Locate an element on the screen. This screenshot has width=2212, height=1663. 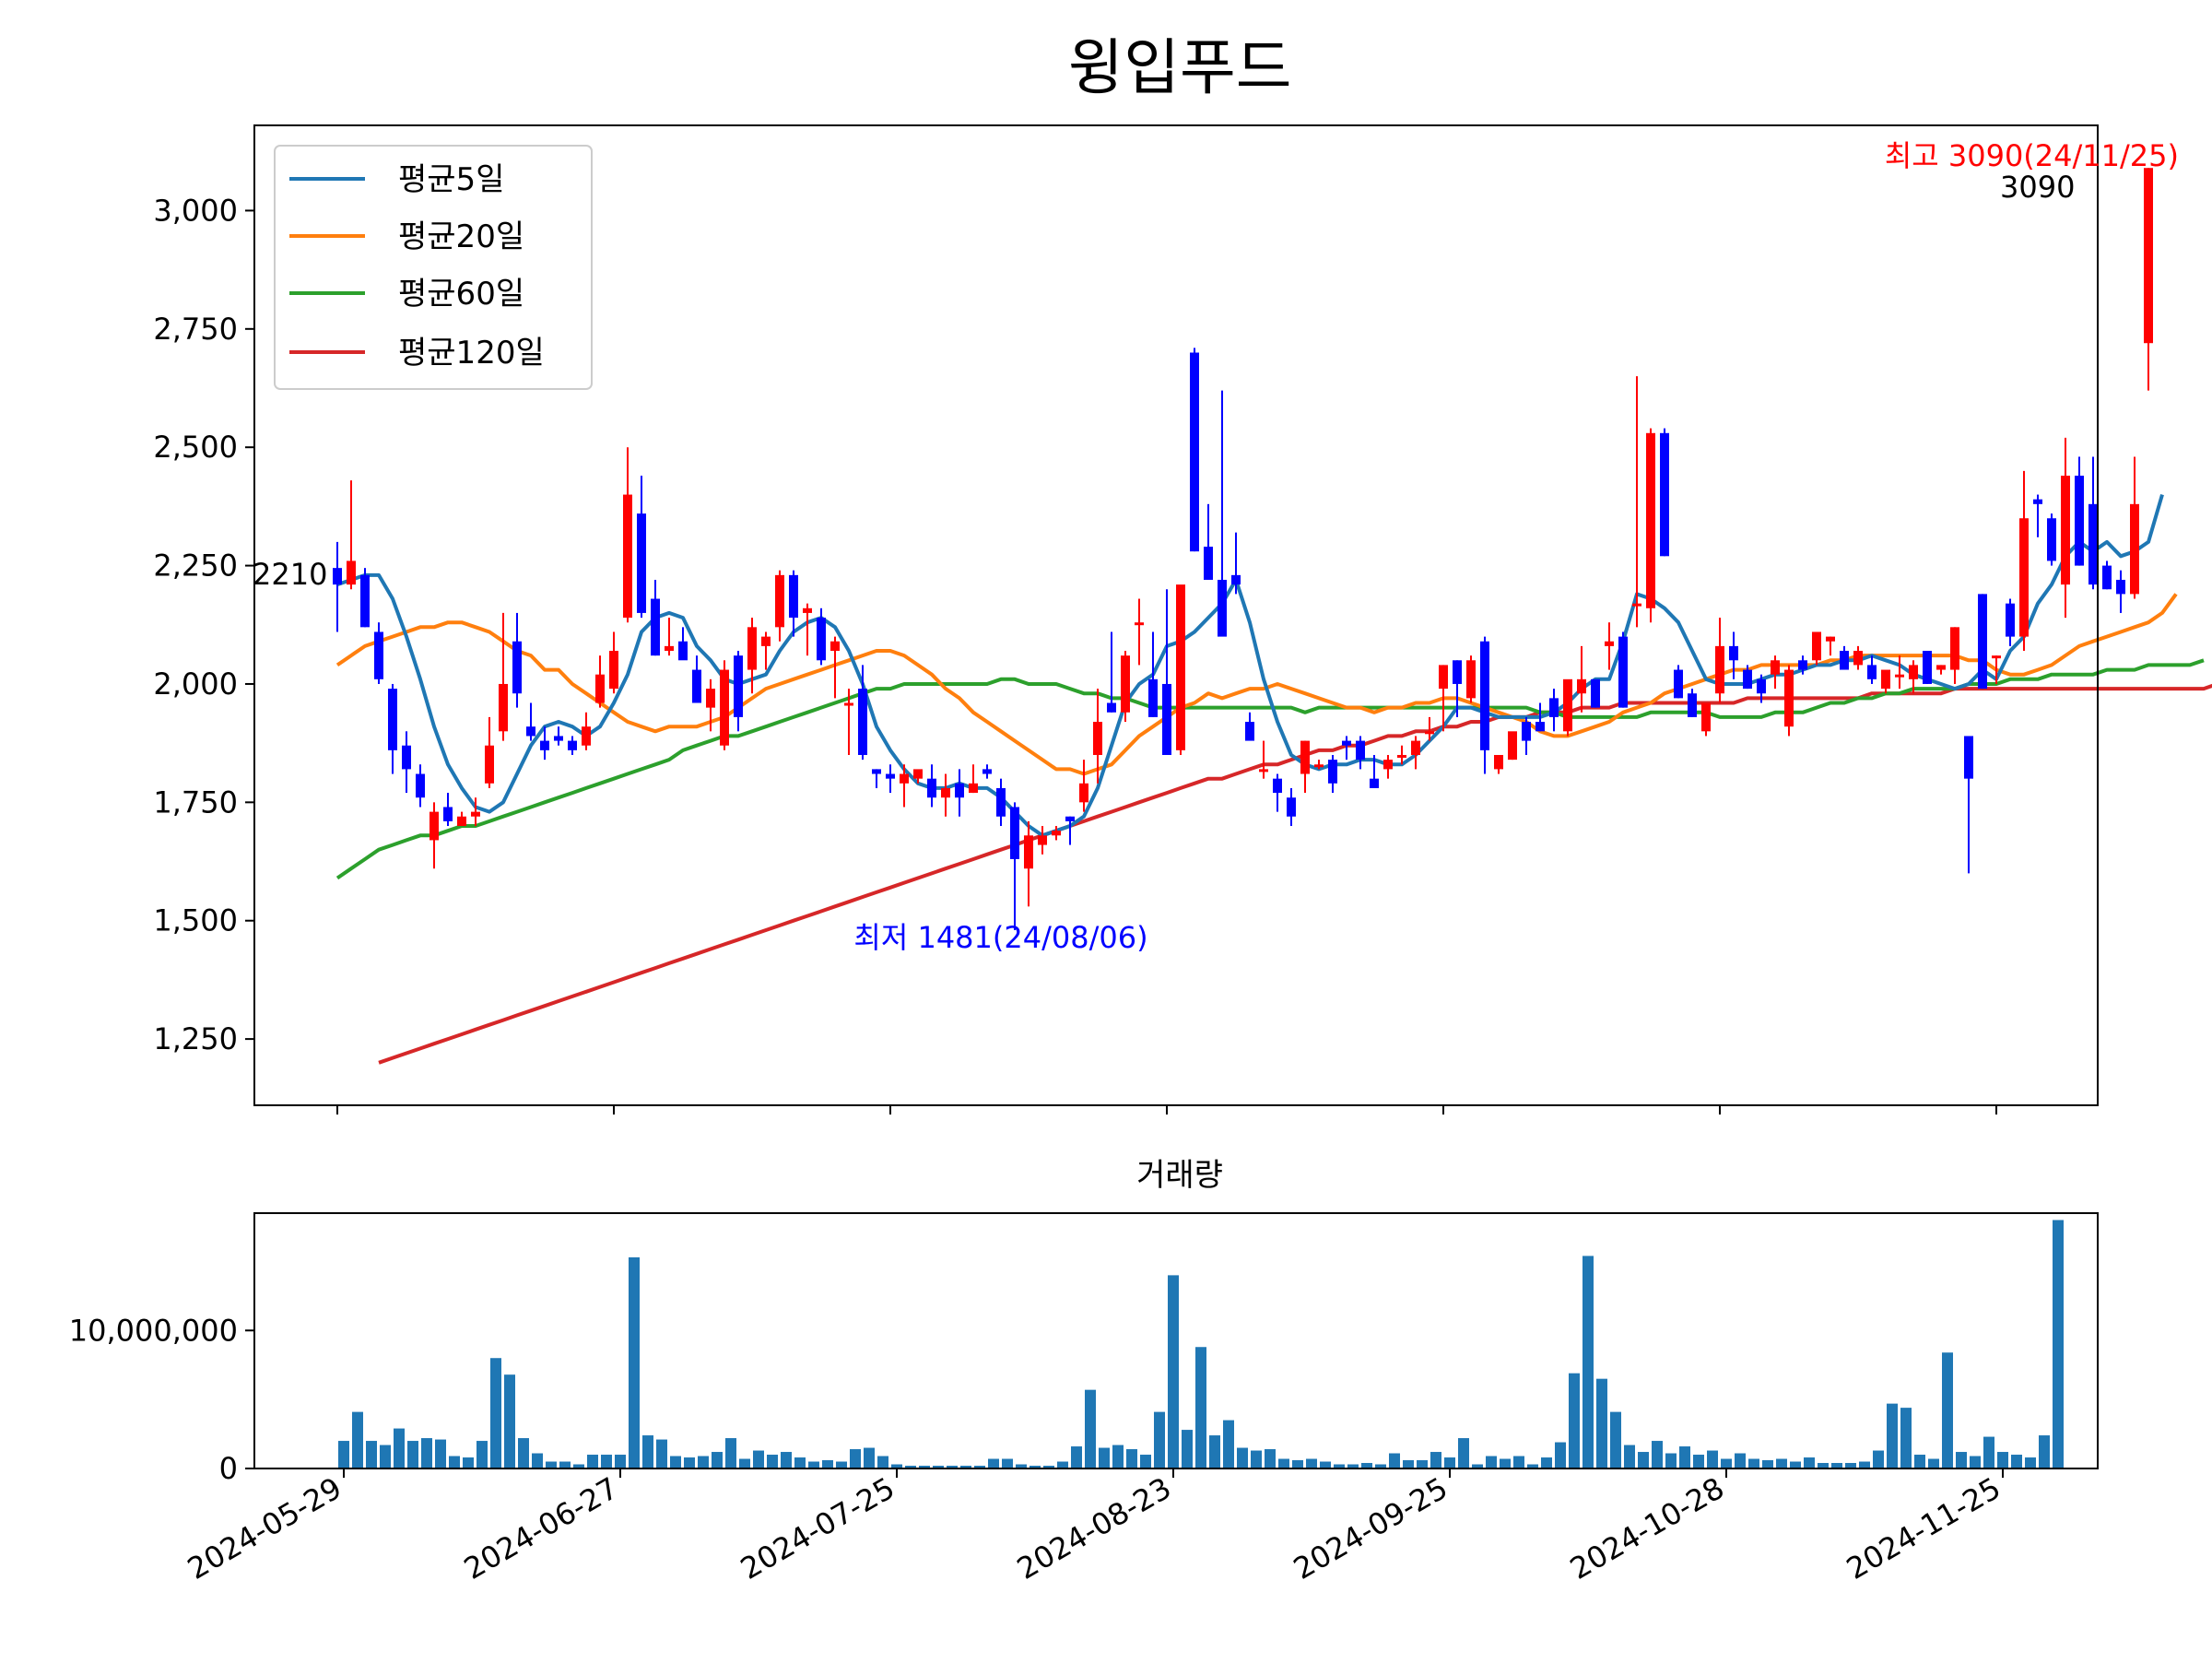
volume-y-tick-label: 10,000,000 is located at coordinates (153, 1330).